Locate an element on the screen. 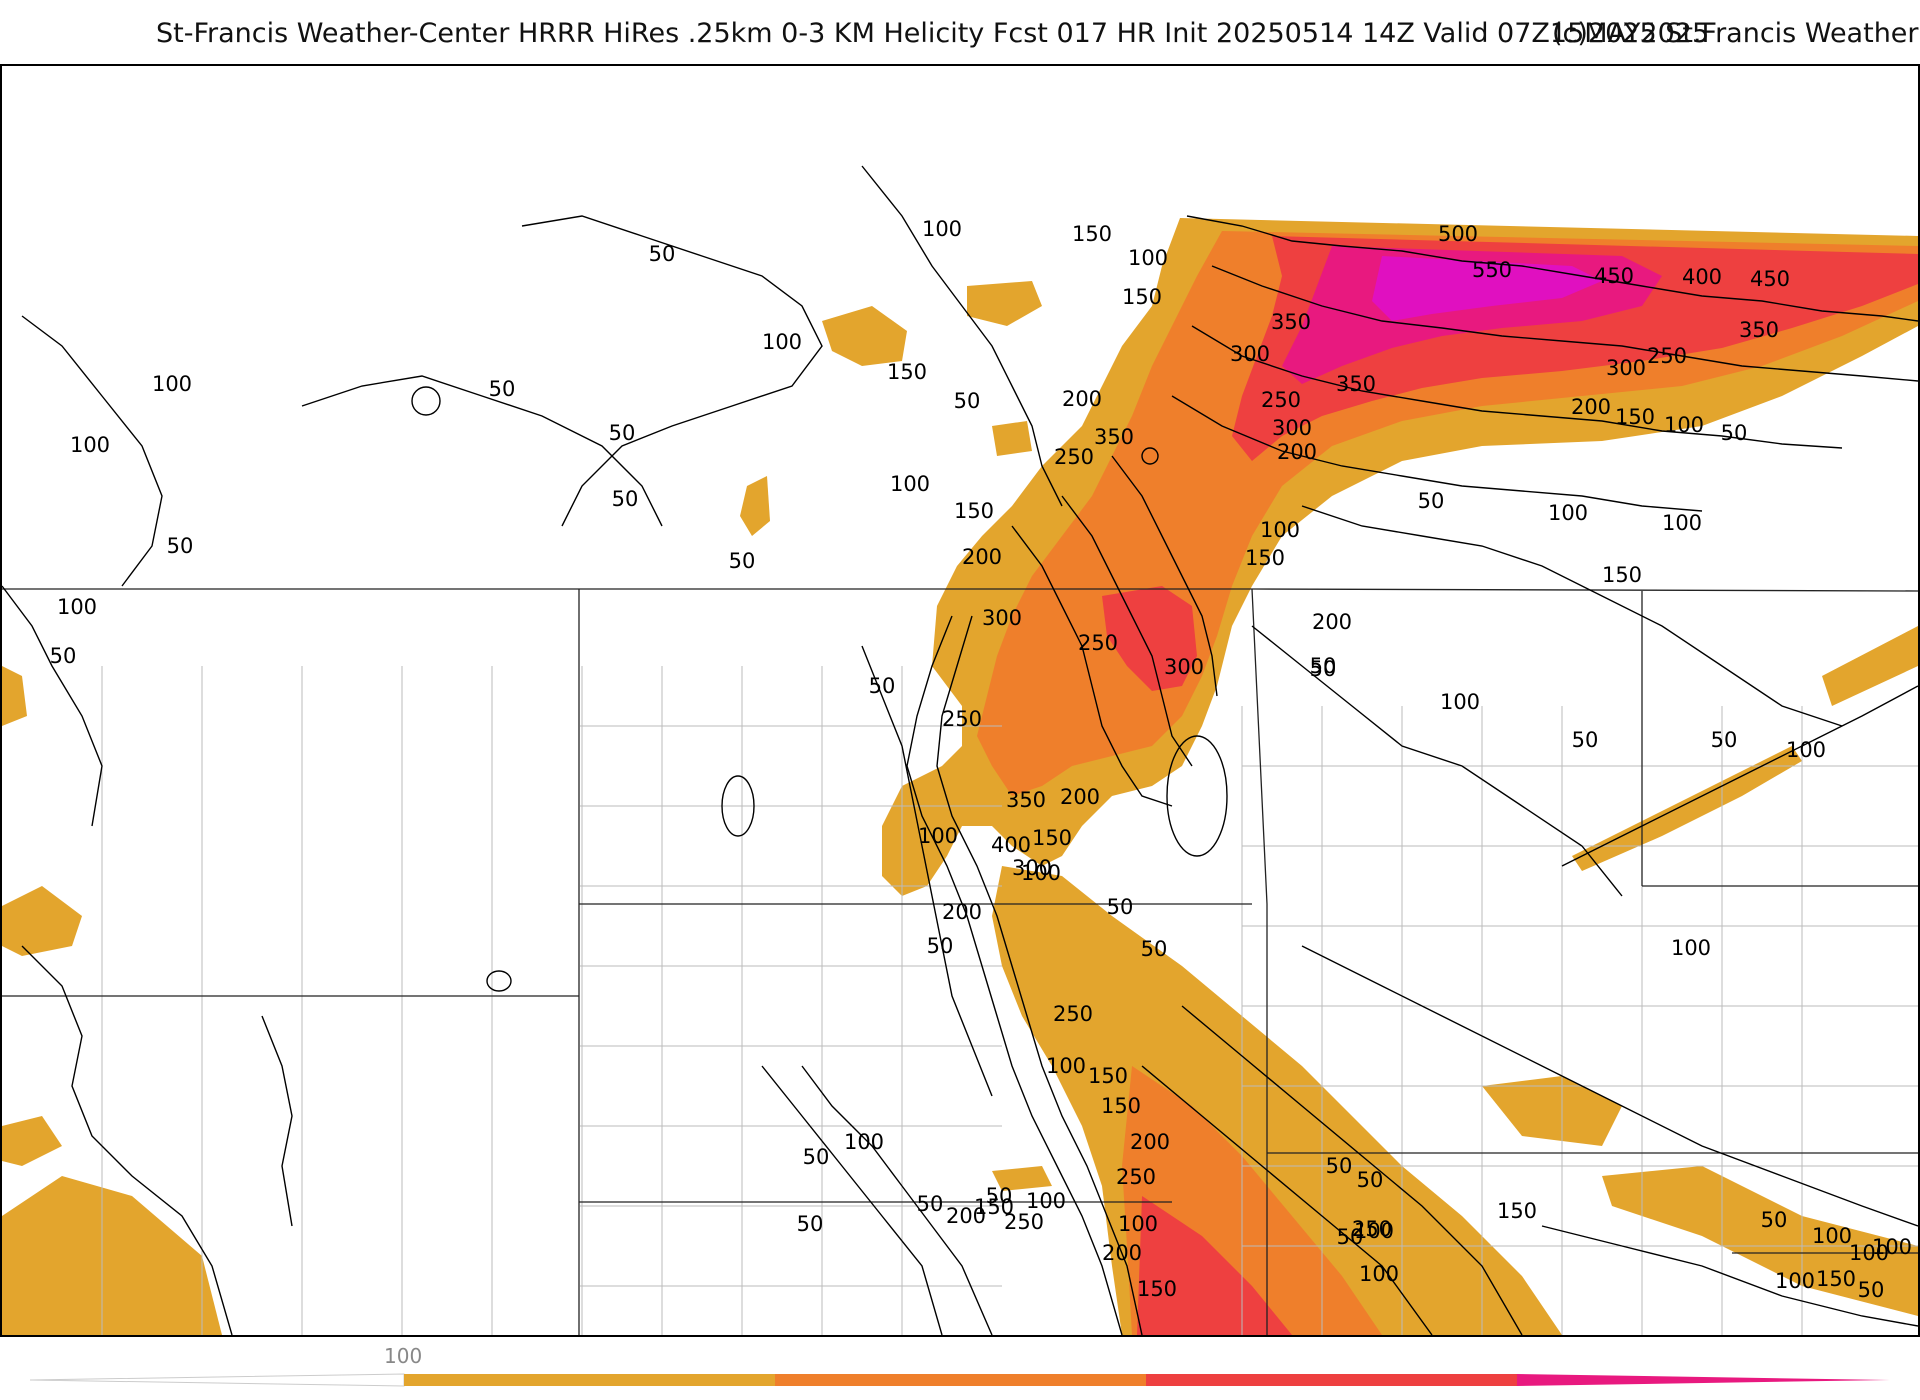 Image resolution: width=1920 pixels, height=1400 pixels. colorbar is located at coordinates (960, 1380).